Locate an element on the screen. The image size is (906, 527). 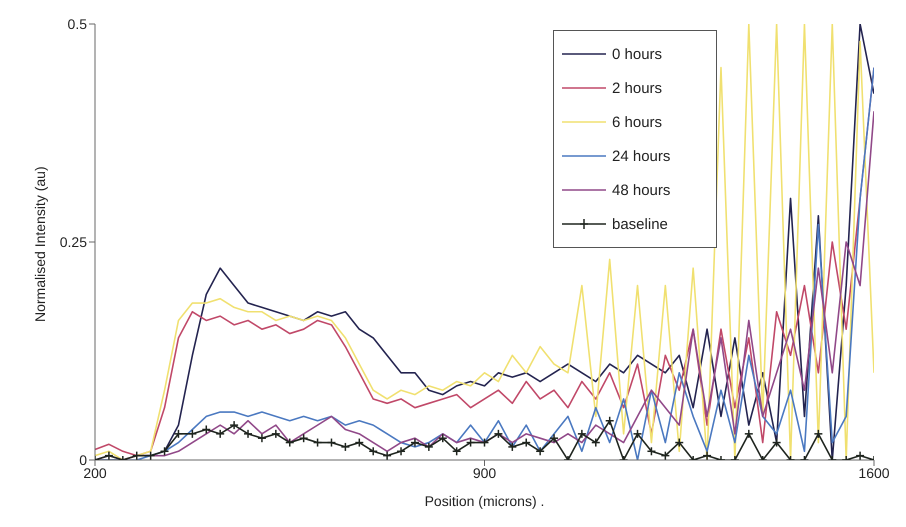
legend-label: 24 hours is located at coordinates (641, 156).